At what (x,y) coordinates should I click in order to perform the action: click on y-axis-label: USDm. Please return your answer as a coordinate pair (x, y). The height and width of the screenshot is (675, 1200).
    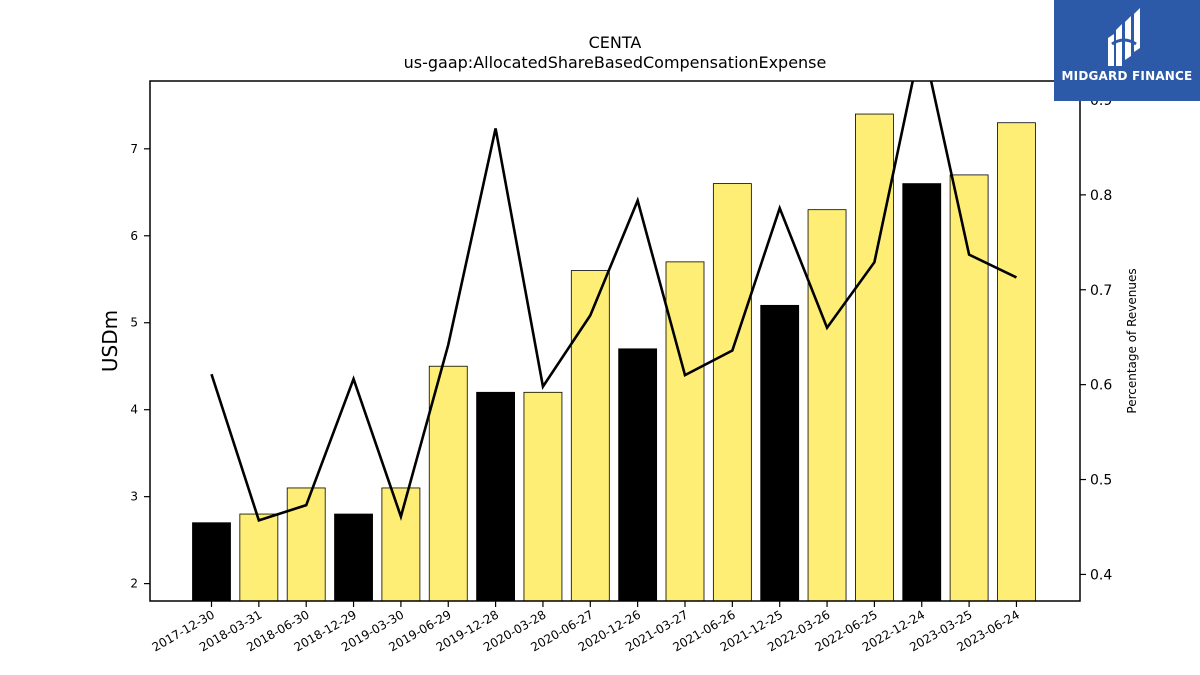
    Looking at the image, I should click on (110, 341).